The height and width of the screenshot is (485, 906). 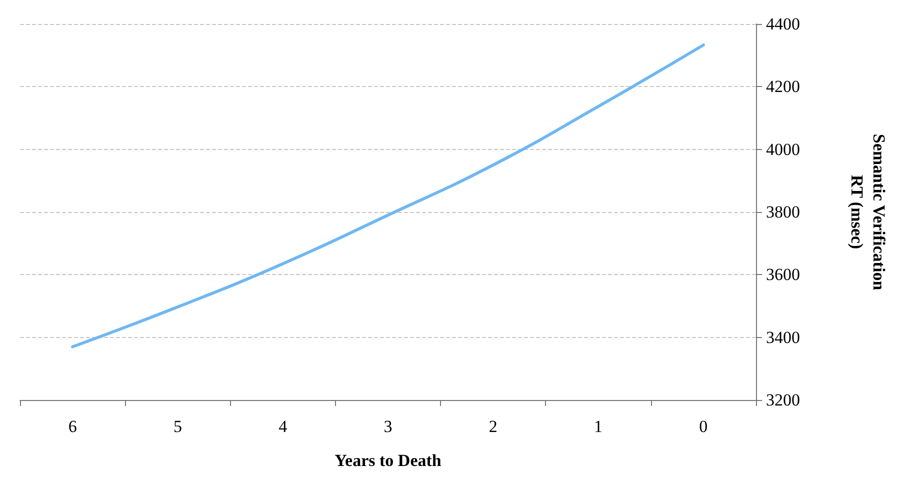 What do you see at coordinates (783, 400) in the screenshot?
I see `y-tick-label: 3200` at bounding box center [783, 400].